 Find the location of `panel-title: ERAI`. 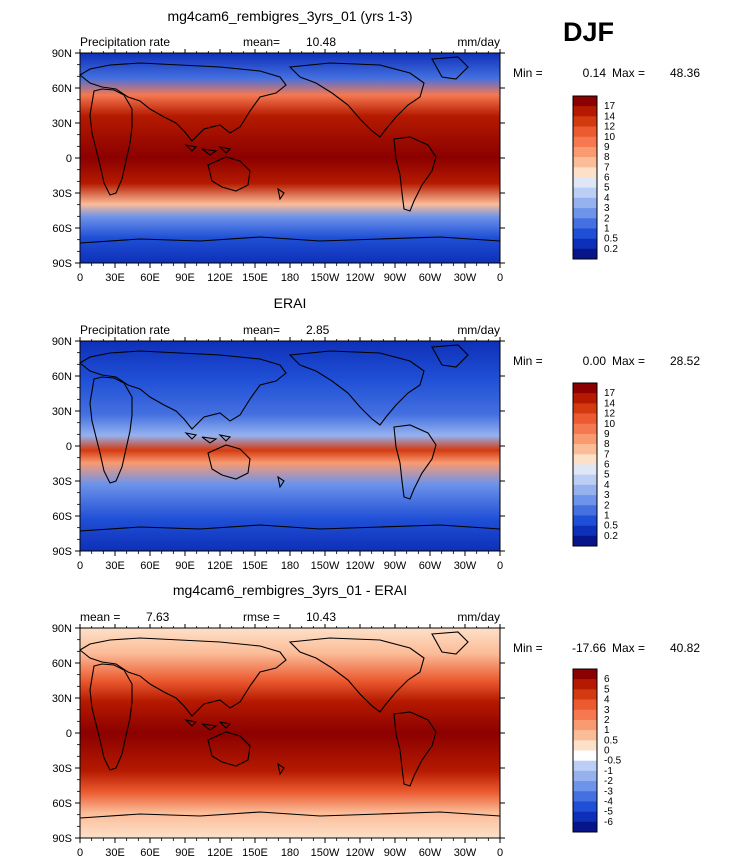

panel-title: ERAI is located at coordinates (290, 303).